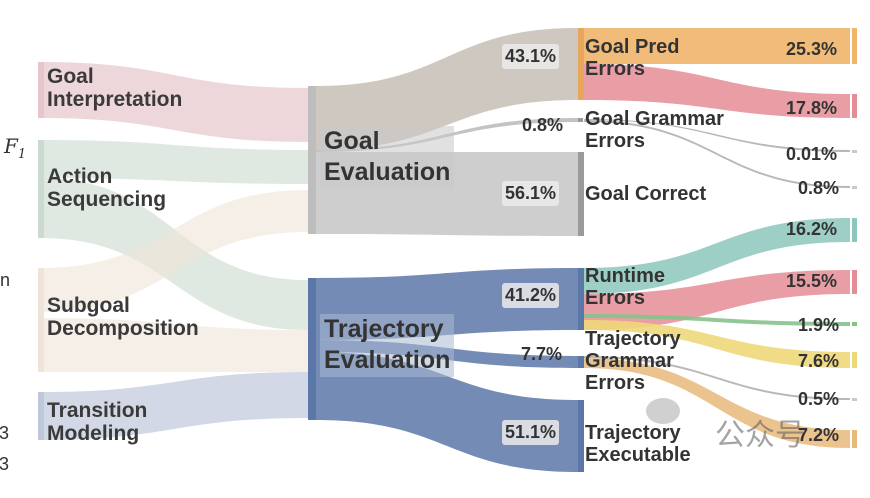 The height and width of the screenshot is (498, 870). I want to click on trajectory-grammar-errors-pct: 7.7%, so click(542, 354).